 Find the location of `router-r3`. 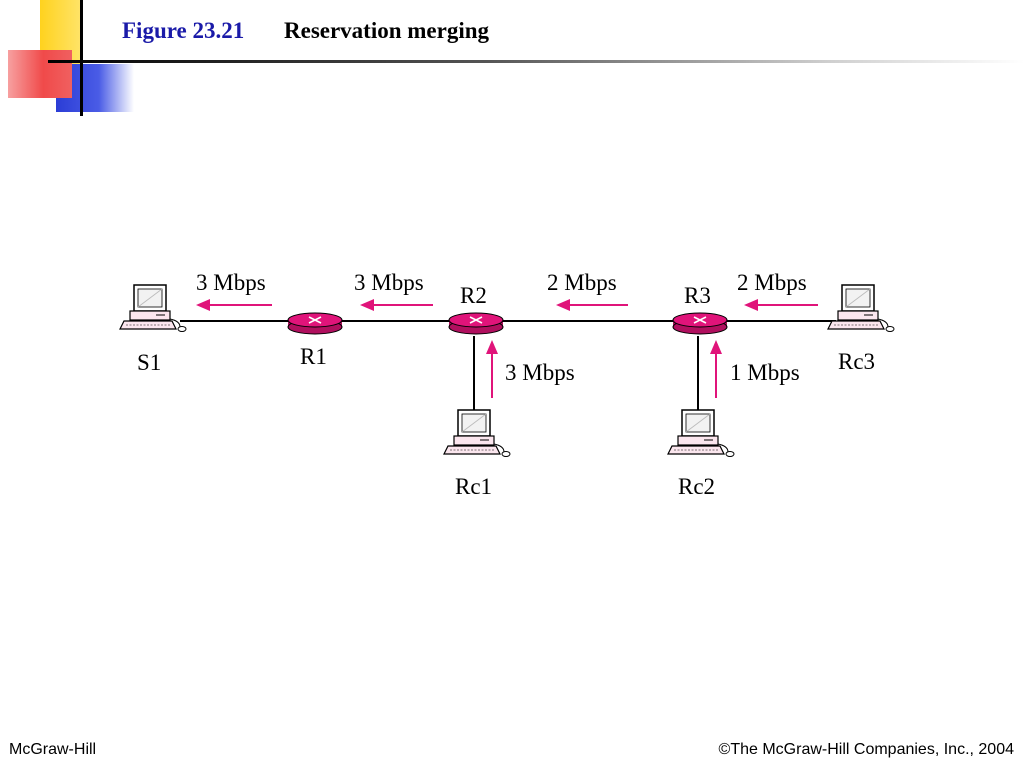

router-r3 is located at coordinates (700, 323).